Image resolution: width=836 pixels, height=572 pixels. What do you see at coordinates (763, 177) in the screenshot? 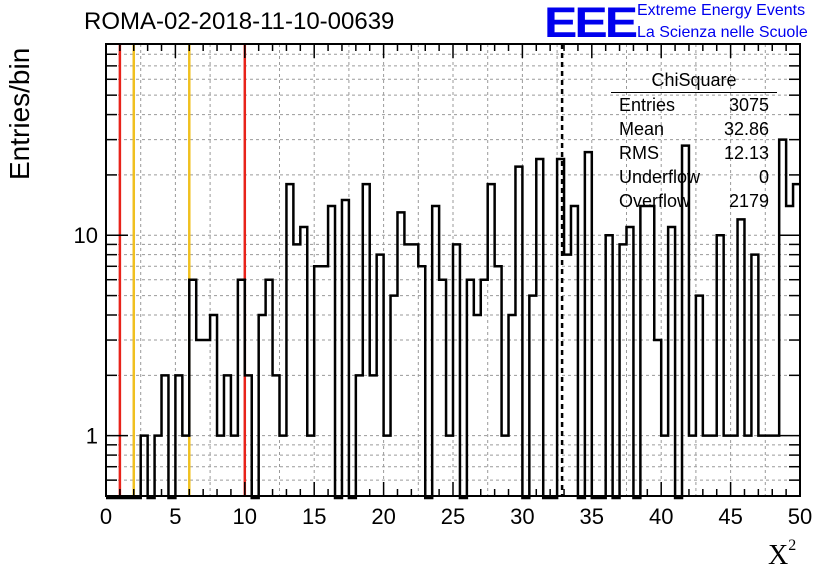
I see `stats-value: 0` at bounding box center [763, 177].